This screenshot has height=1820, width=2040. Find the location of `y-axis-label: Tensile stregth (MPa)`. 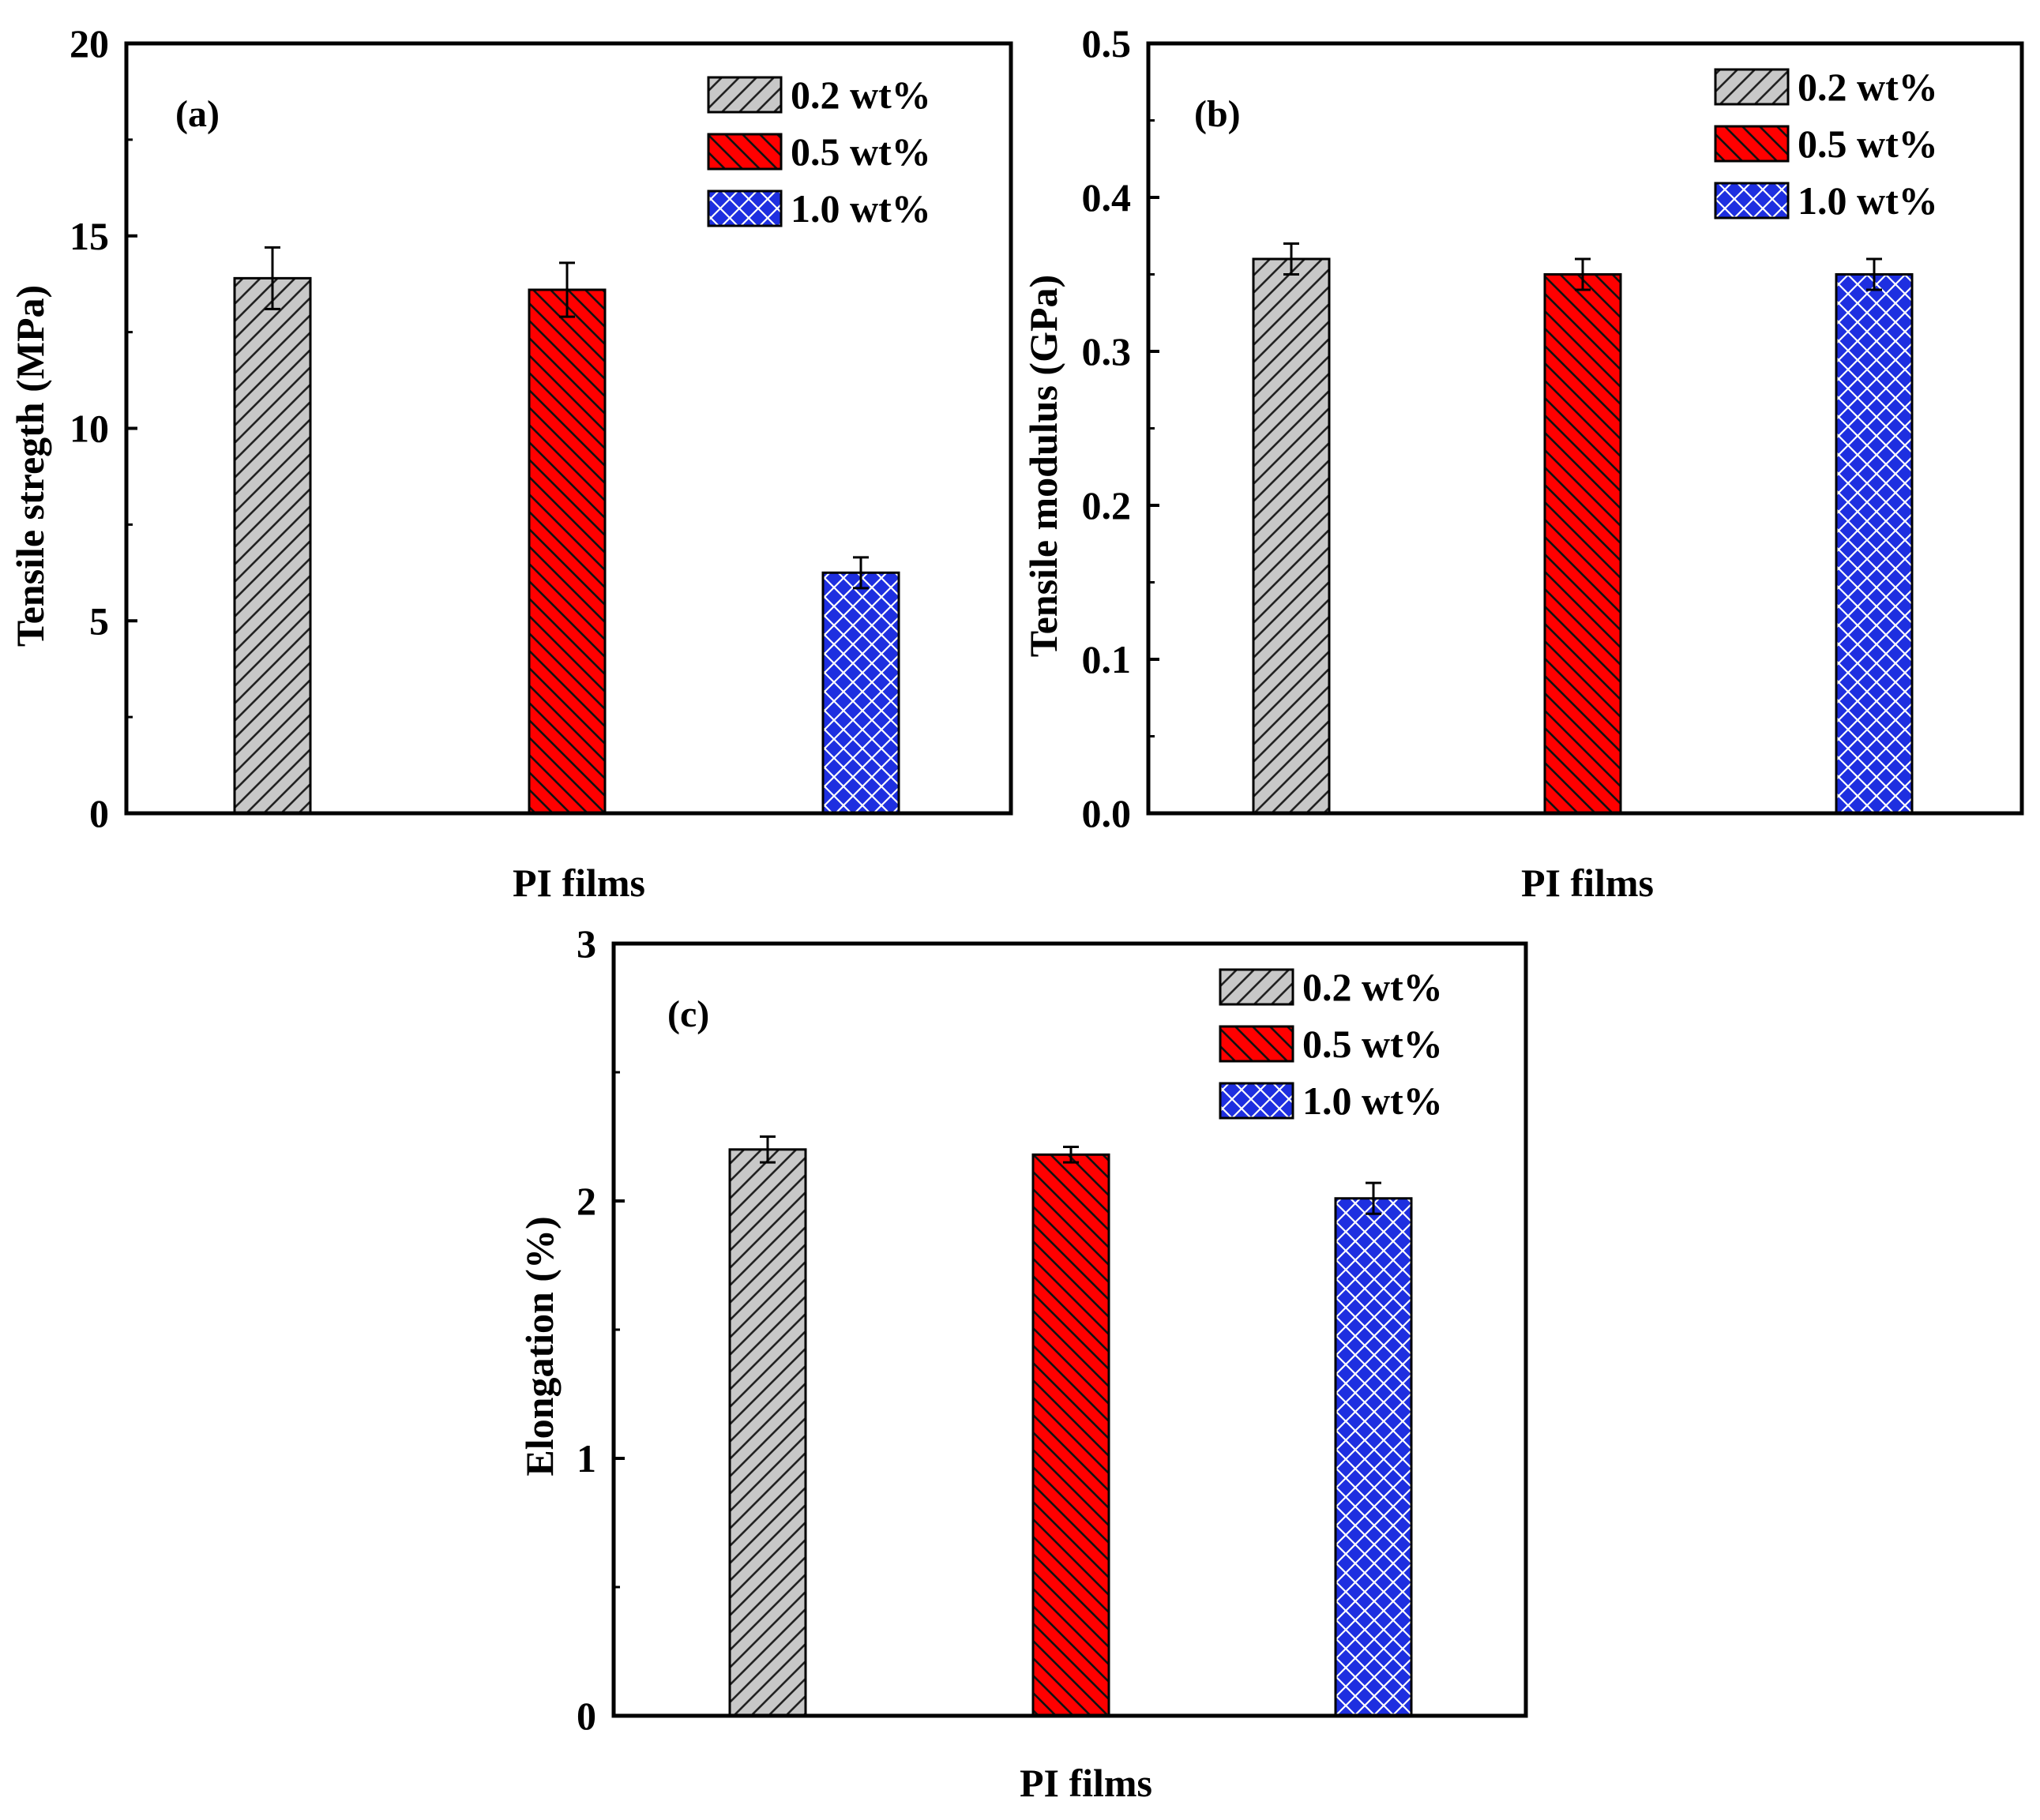

y-axis-label: Tensile stregth (MPa) is located at coordinates (30, 466).